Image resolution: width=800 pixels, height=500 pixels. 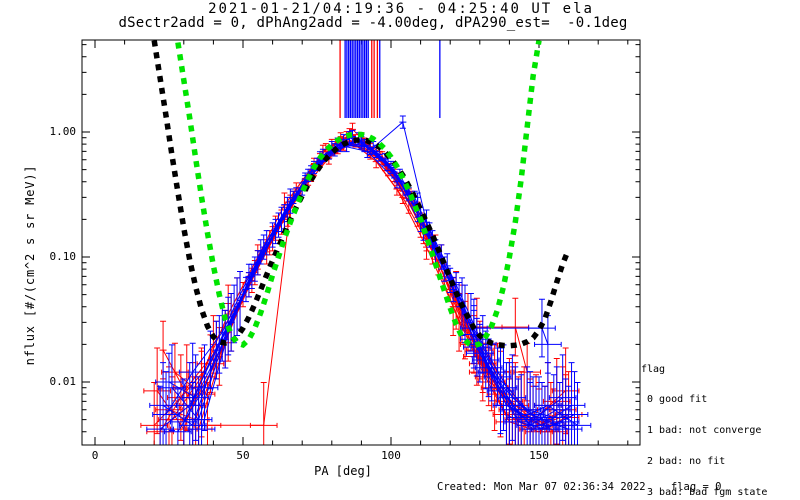 I want to click on y-tick-label-0p01: 0.01, so click(x=63, y=381).